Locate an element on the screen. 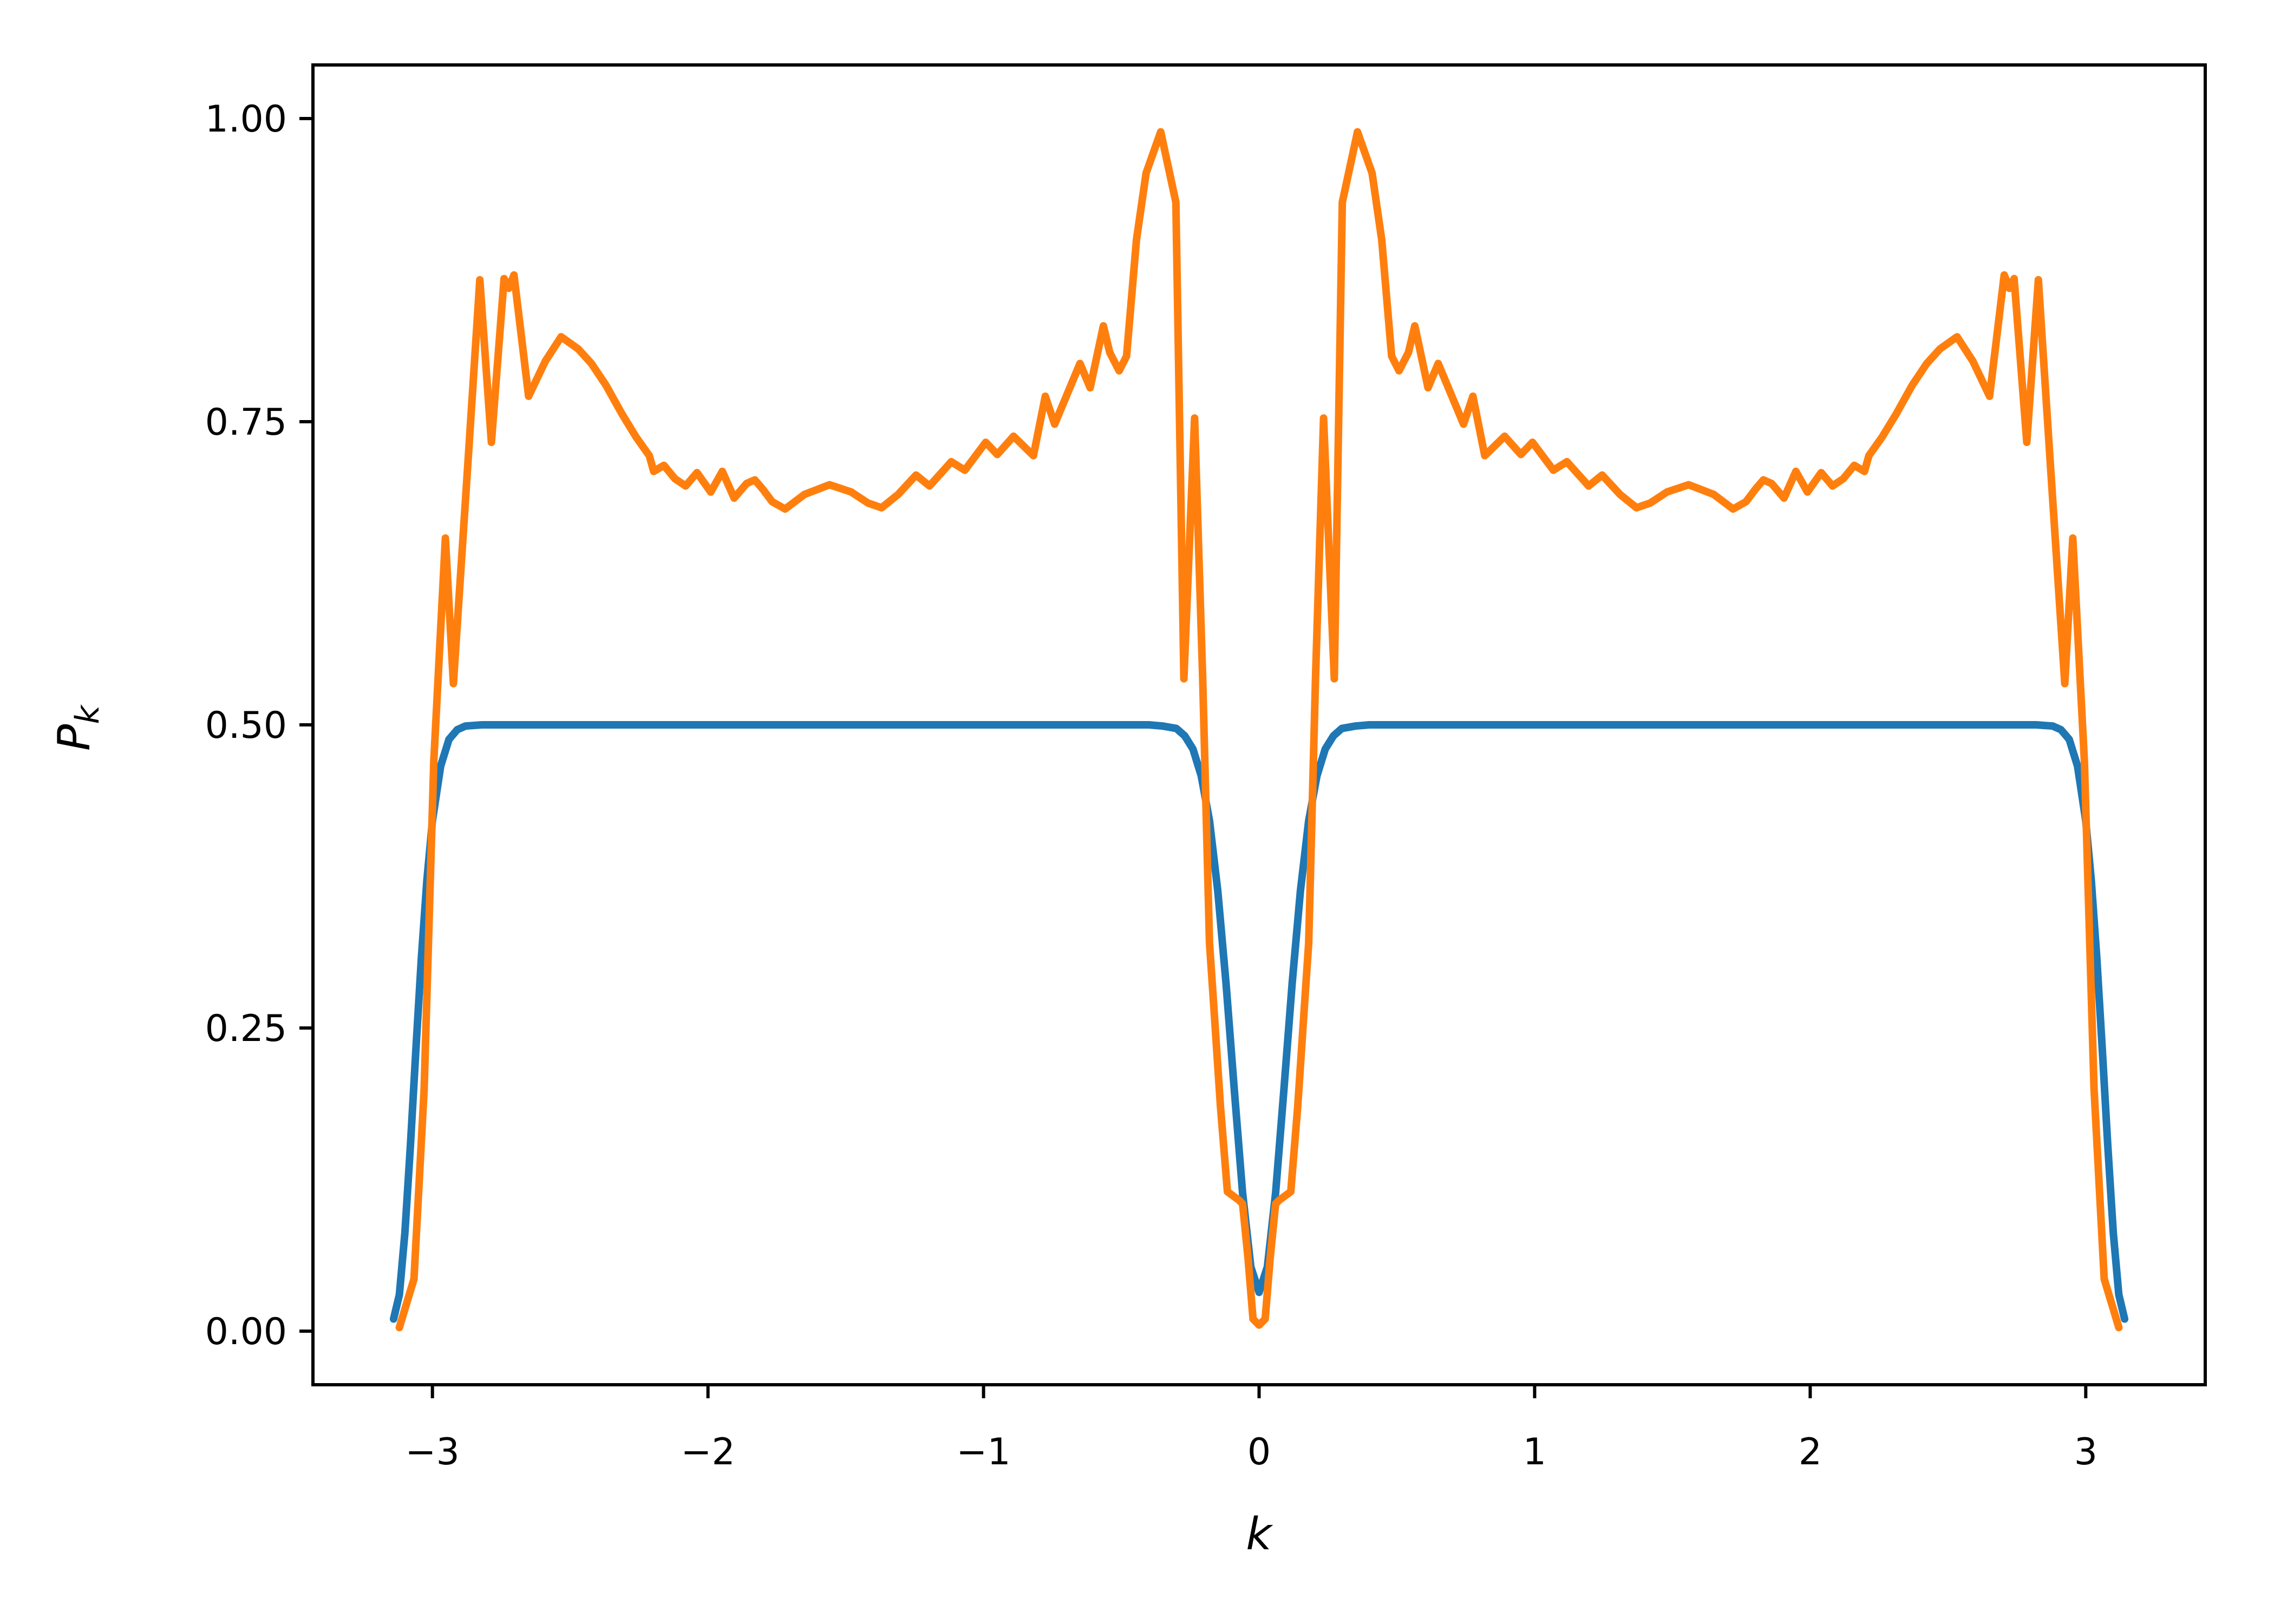  y-tick-label: 0.75 is located at coordinates (246, 422).